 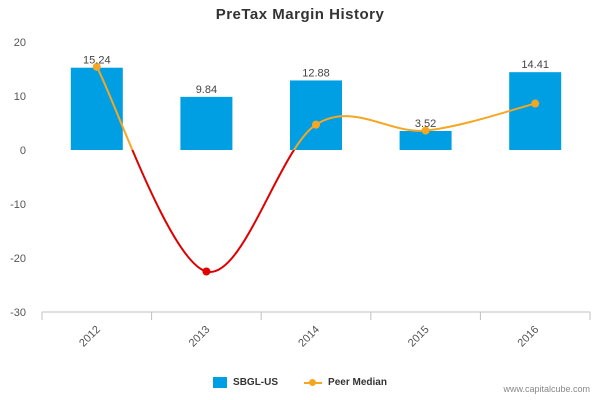 What do you see at coordinates (220, 382) in the screenshot?
I see `legend-bar-swatch` at bounding box center [220, 382].